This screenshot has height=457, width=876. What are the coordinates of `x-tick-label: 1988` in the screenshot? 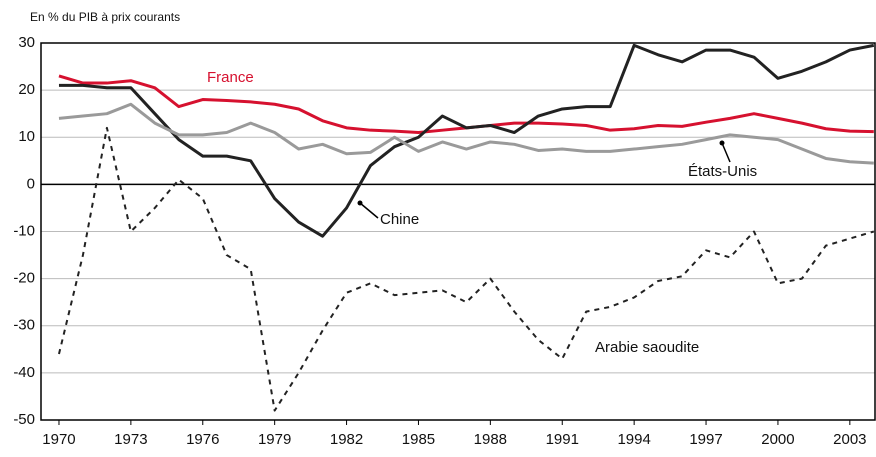 It's located at (490, 439).